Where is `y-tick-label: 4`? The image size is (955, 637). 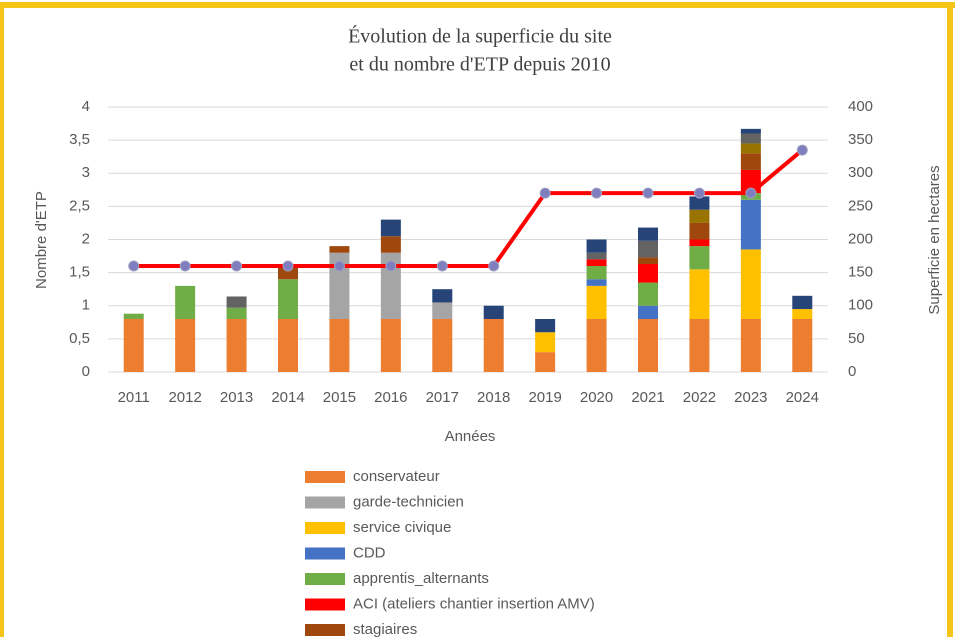 y-tick-label: 4 is located at coordinates (86, 106).